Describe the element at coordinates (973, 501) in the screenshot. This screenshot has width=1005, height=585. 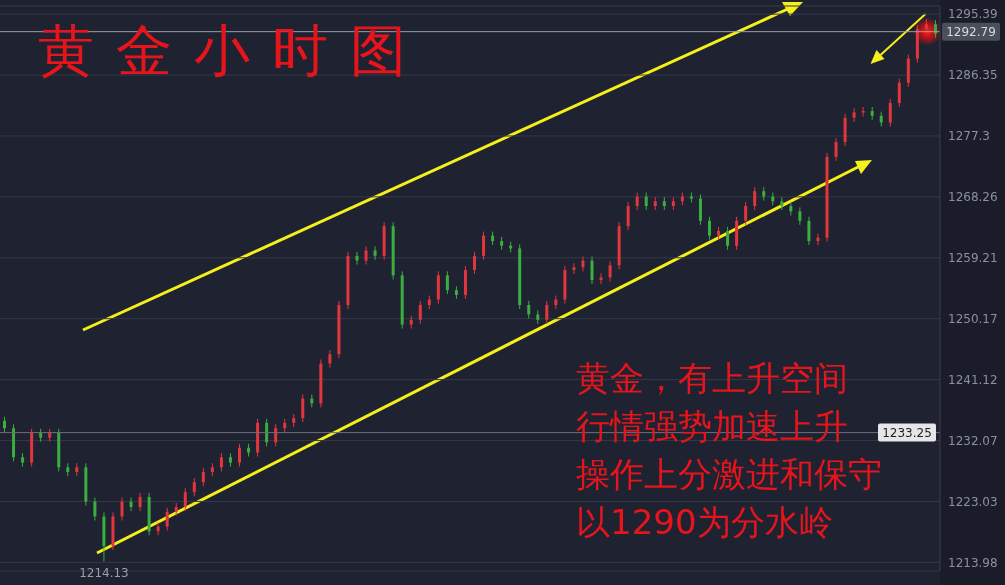
I see `y-tick-label: 1223.03` at that location.